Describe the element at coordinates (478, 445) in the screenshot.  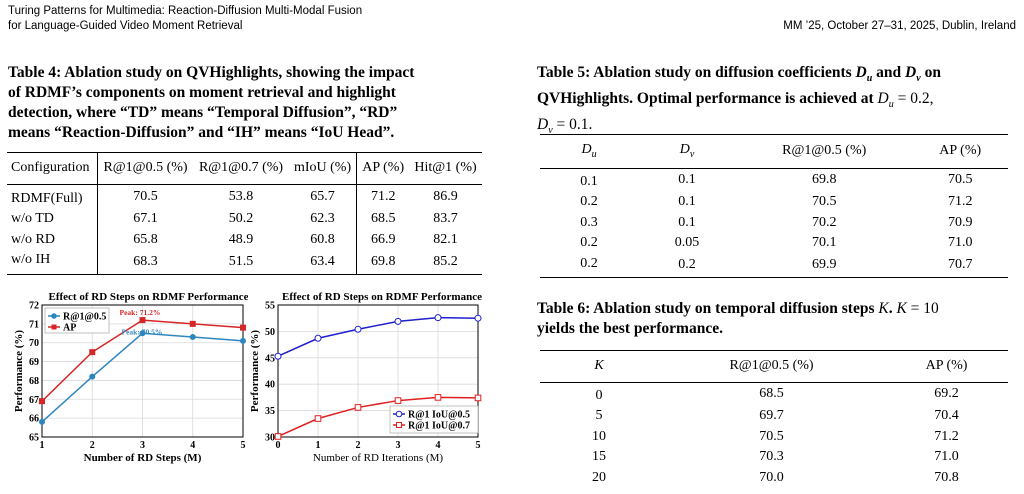
I see `x-tick-label: 5` at that location.